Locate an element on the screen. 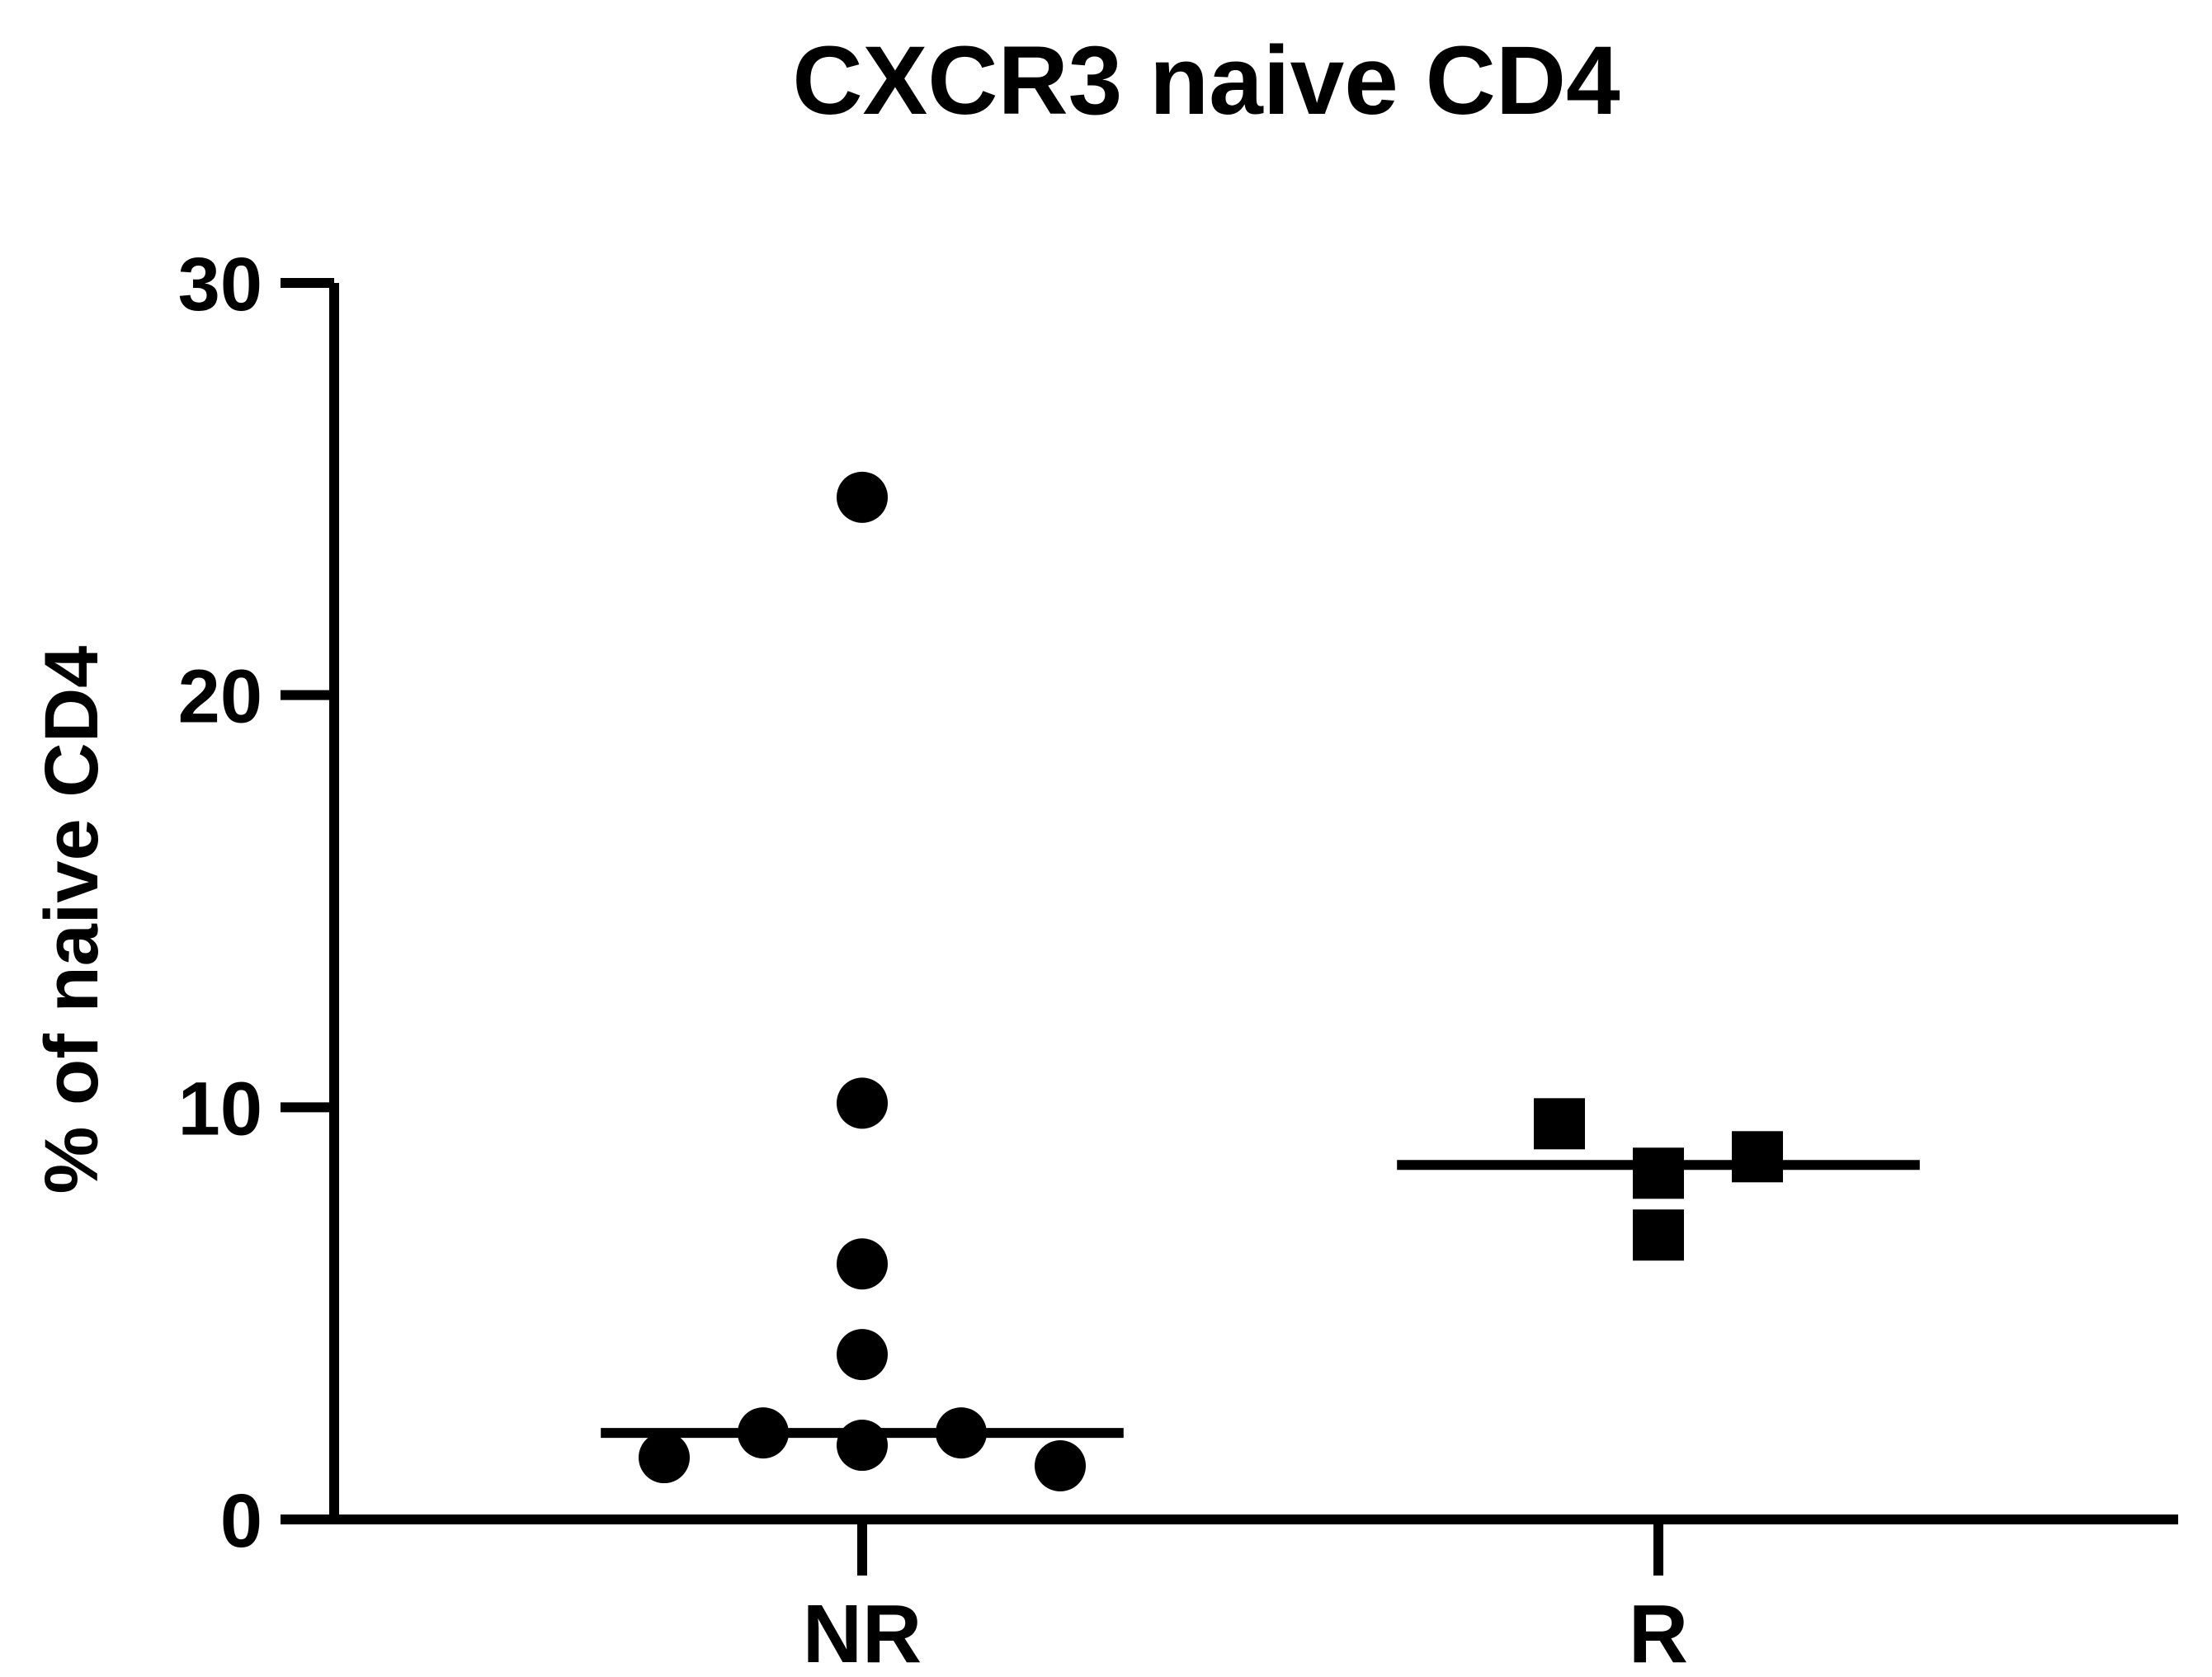 The image size is (2212, 1677). y-tick-label: 30 is located at coordinates (220, 285).